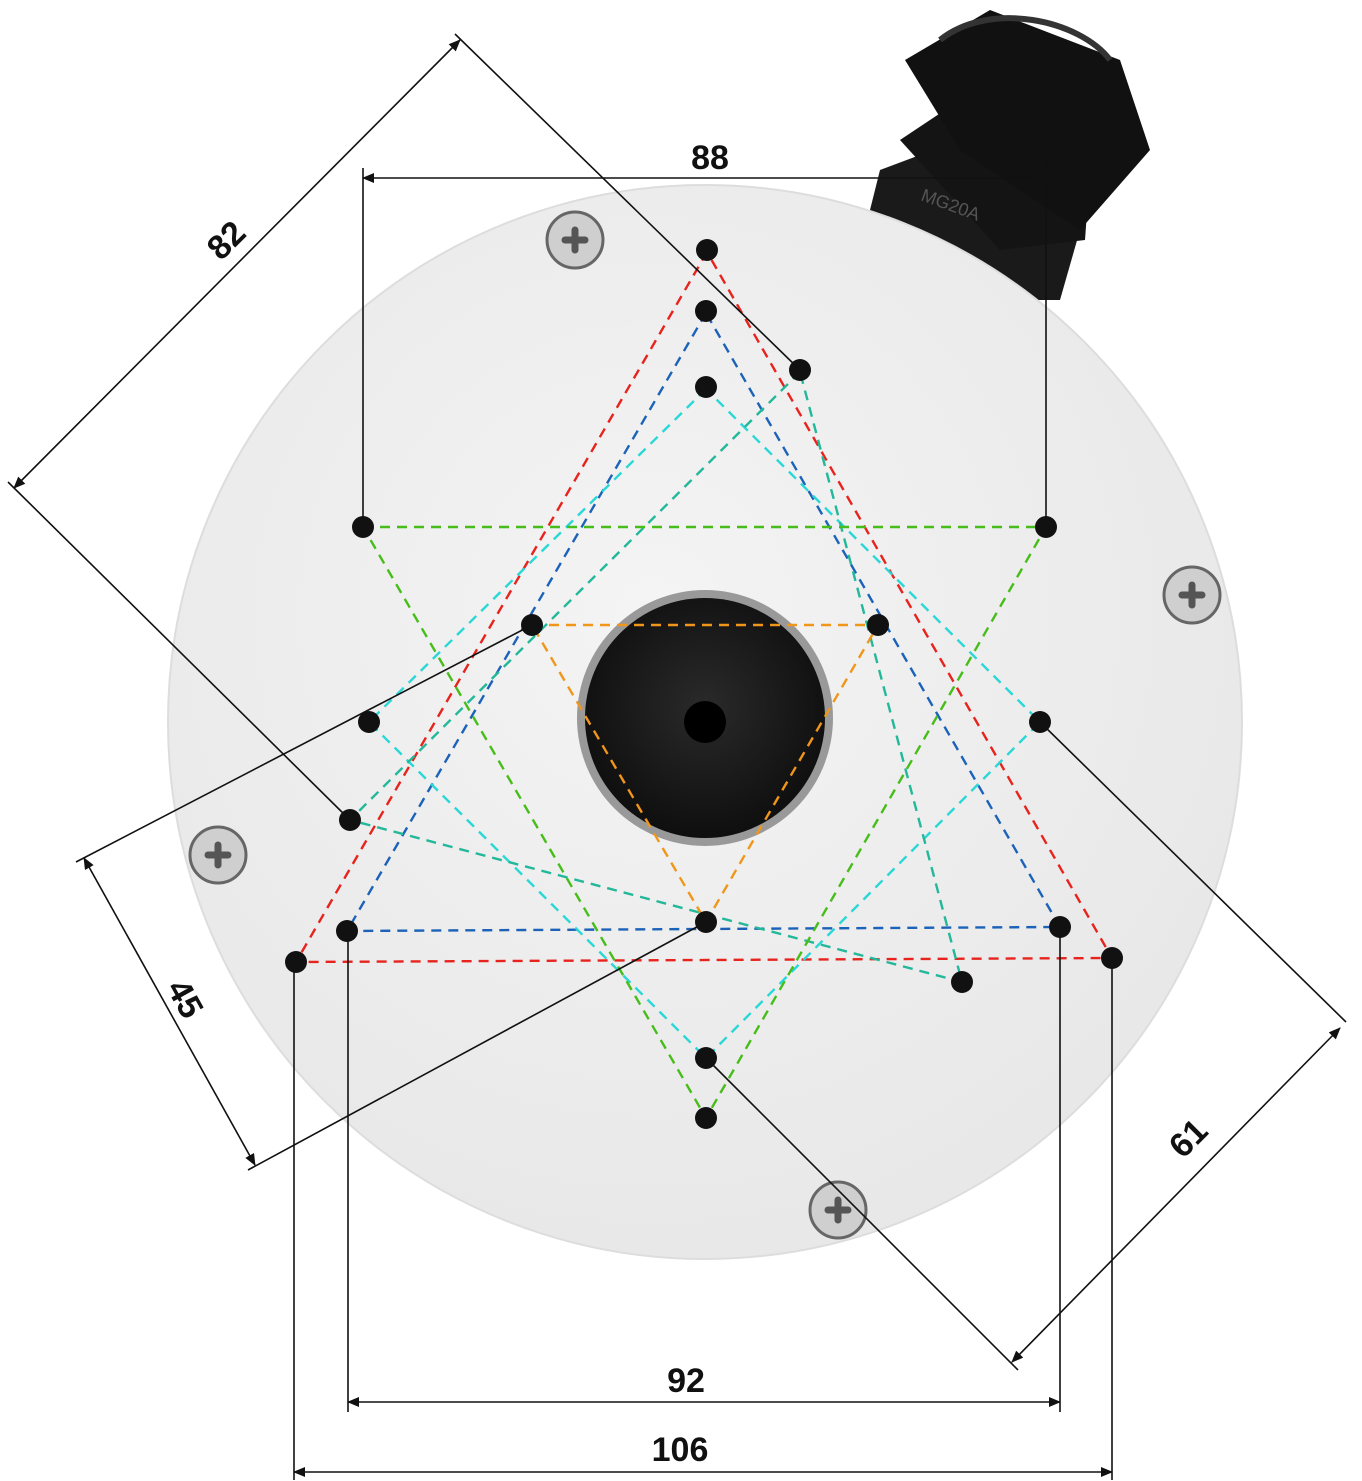 Image resolution: width=1362 pixels, height=1481 pixels. I want to click on dimension-label: 45, so click(185, 999).